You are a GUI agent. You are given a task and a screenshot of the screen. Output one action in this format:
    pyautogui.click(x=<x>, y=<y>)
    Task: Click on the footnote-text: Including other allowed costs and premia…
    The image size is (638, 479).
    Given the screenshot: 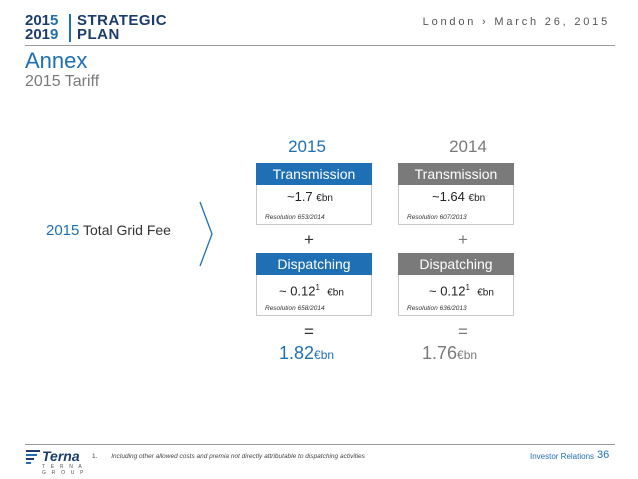 What is the action you would take?
    pyautogui.click(x=238, y=456)
    